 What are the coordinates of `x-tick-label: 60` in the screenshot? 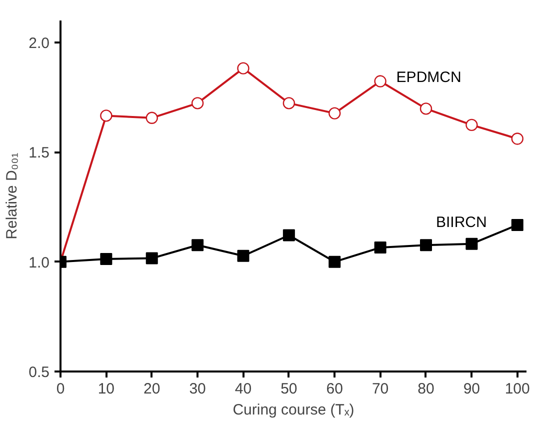 It's located at (334, 389).